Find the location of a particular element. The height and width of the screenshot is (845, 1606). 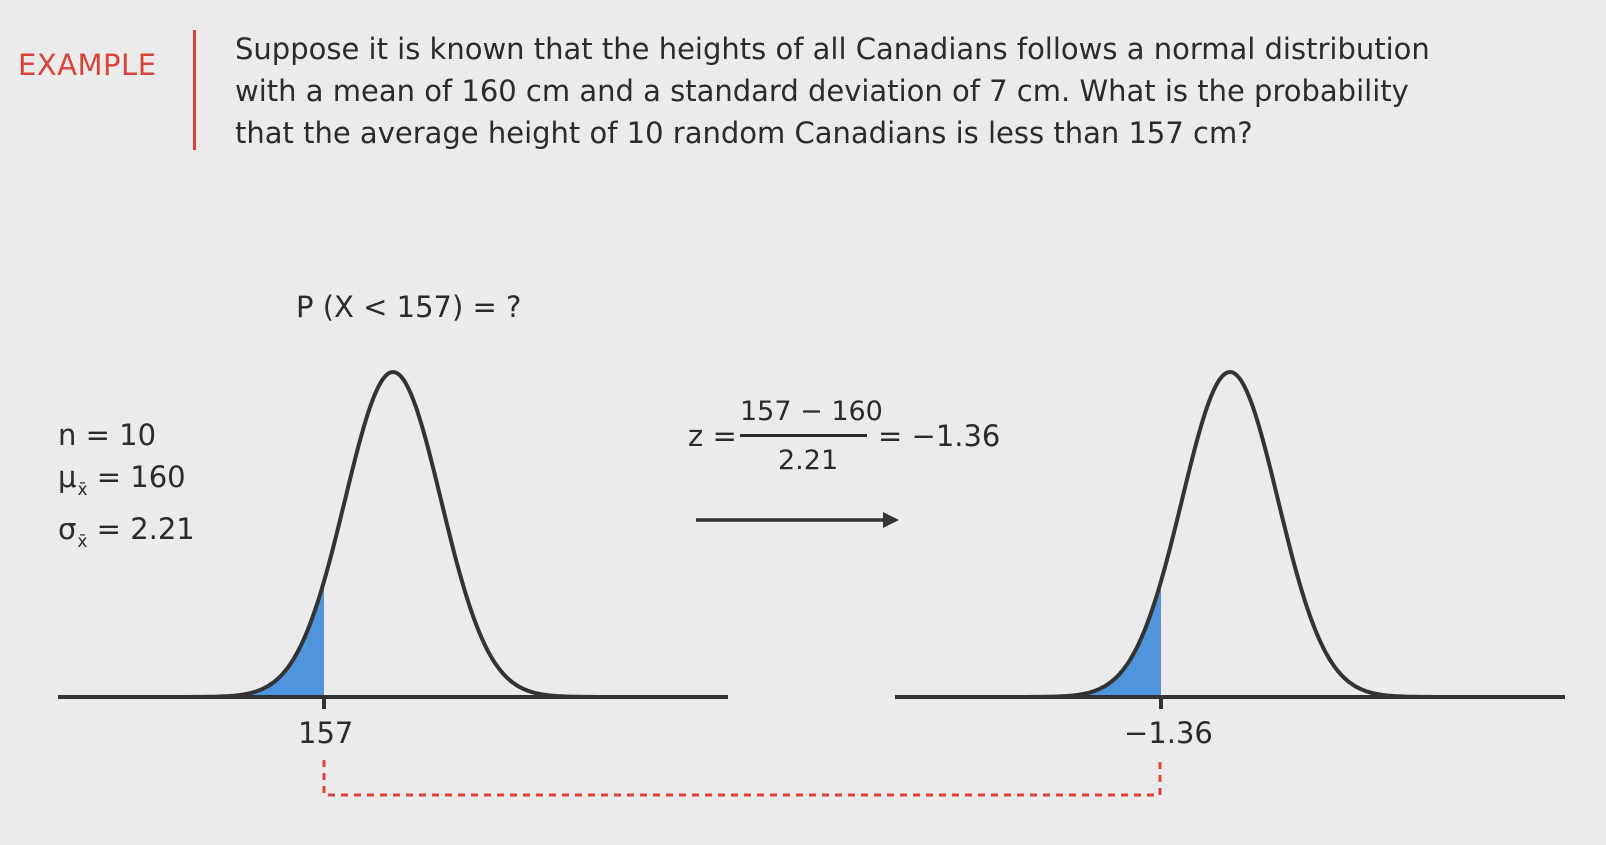

mu-subscript: x̄ is located at coordinates (82, 490).